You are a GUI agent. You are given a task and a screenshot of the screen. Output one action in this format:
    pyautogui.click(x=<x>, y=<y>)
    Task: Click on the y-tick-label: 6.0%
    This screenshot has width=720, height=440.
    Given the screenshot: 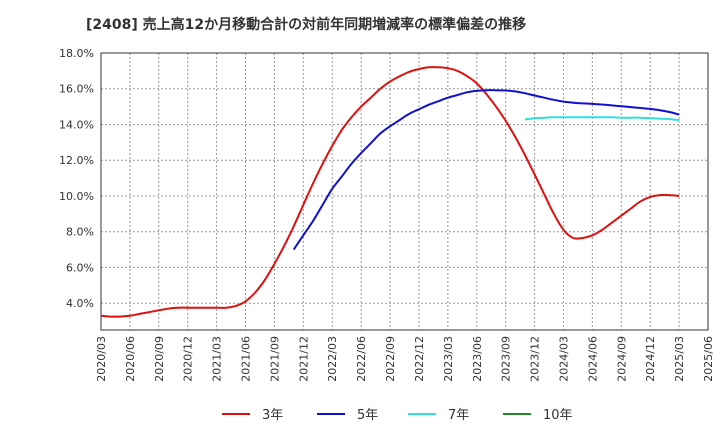 What is the action you would take?
    pyautogui.click(x=80, y=267)
    